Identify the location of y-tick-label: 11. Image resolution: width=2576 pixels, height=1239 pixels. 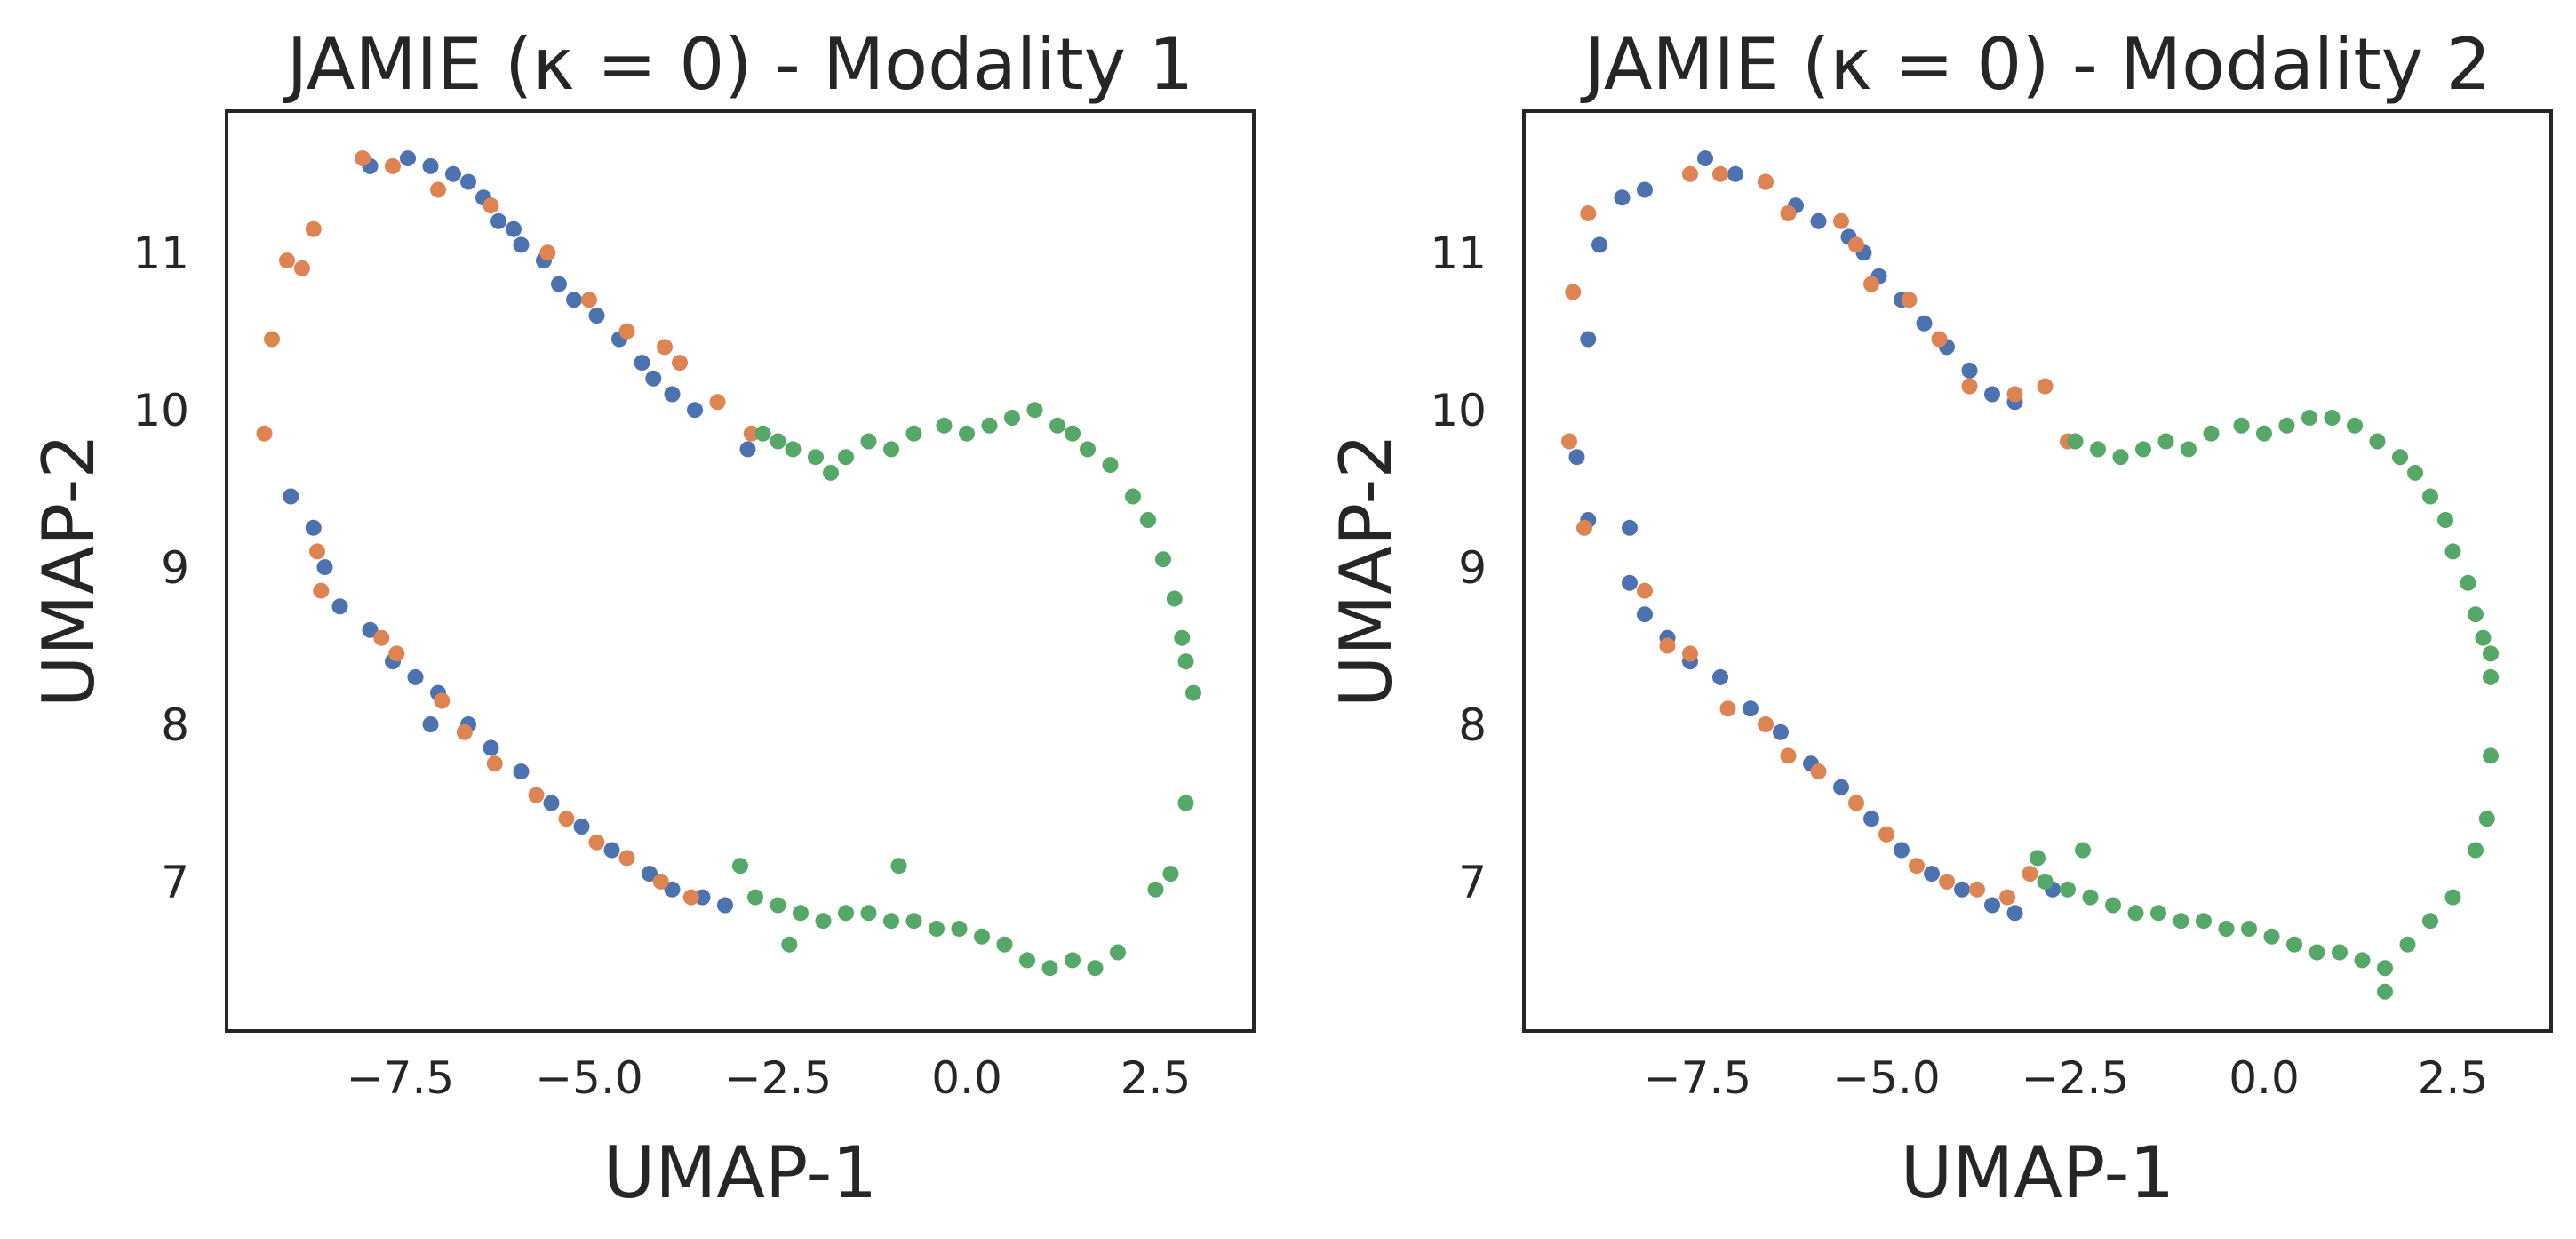
(1459, 253).